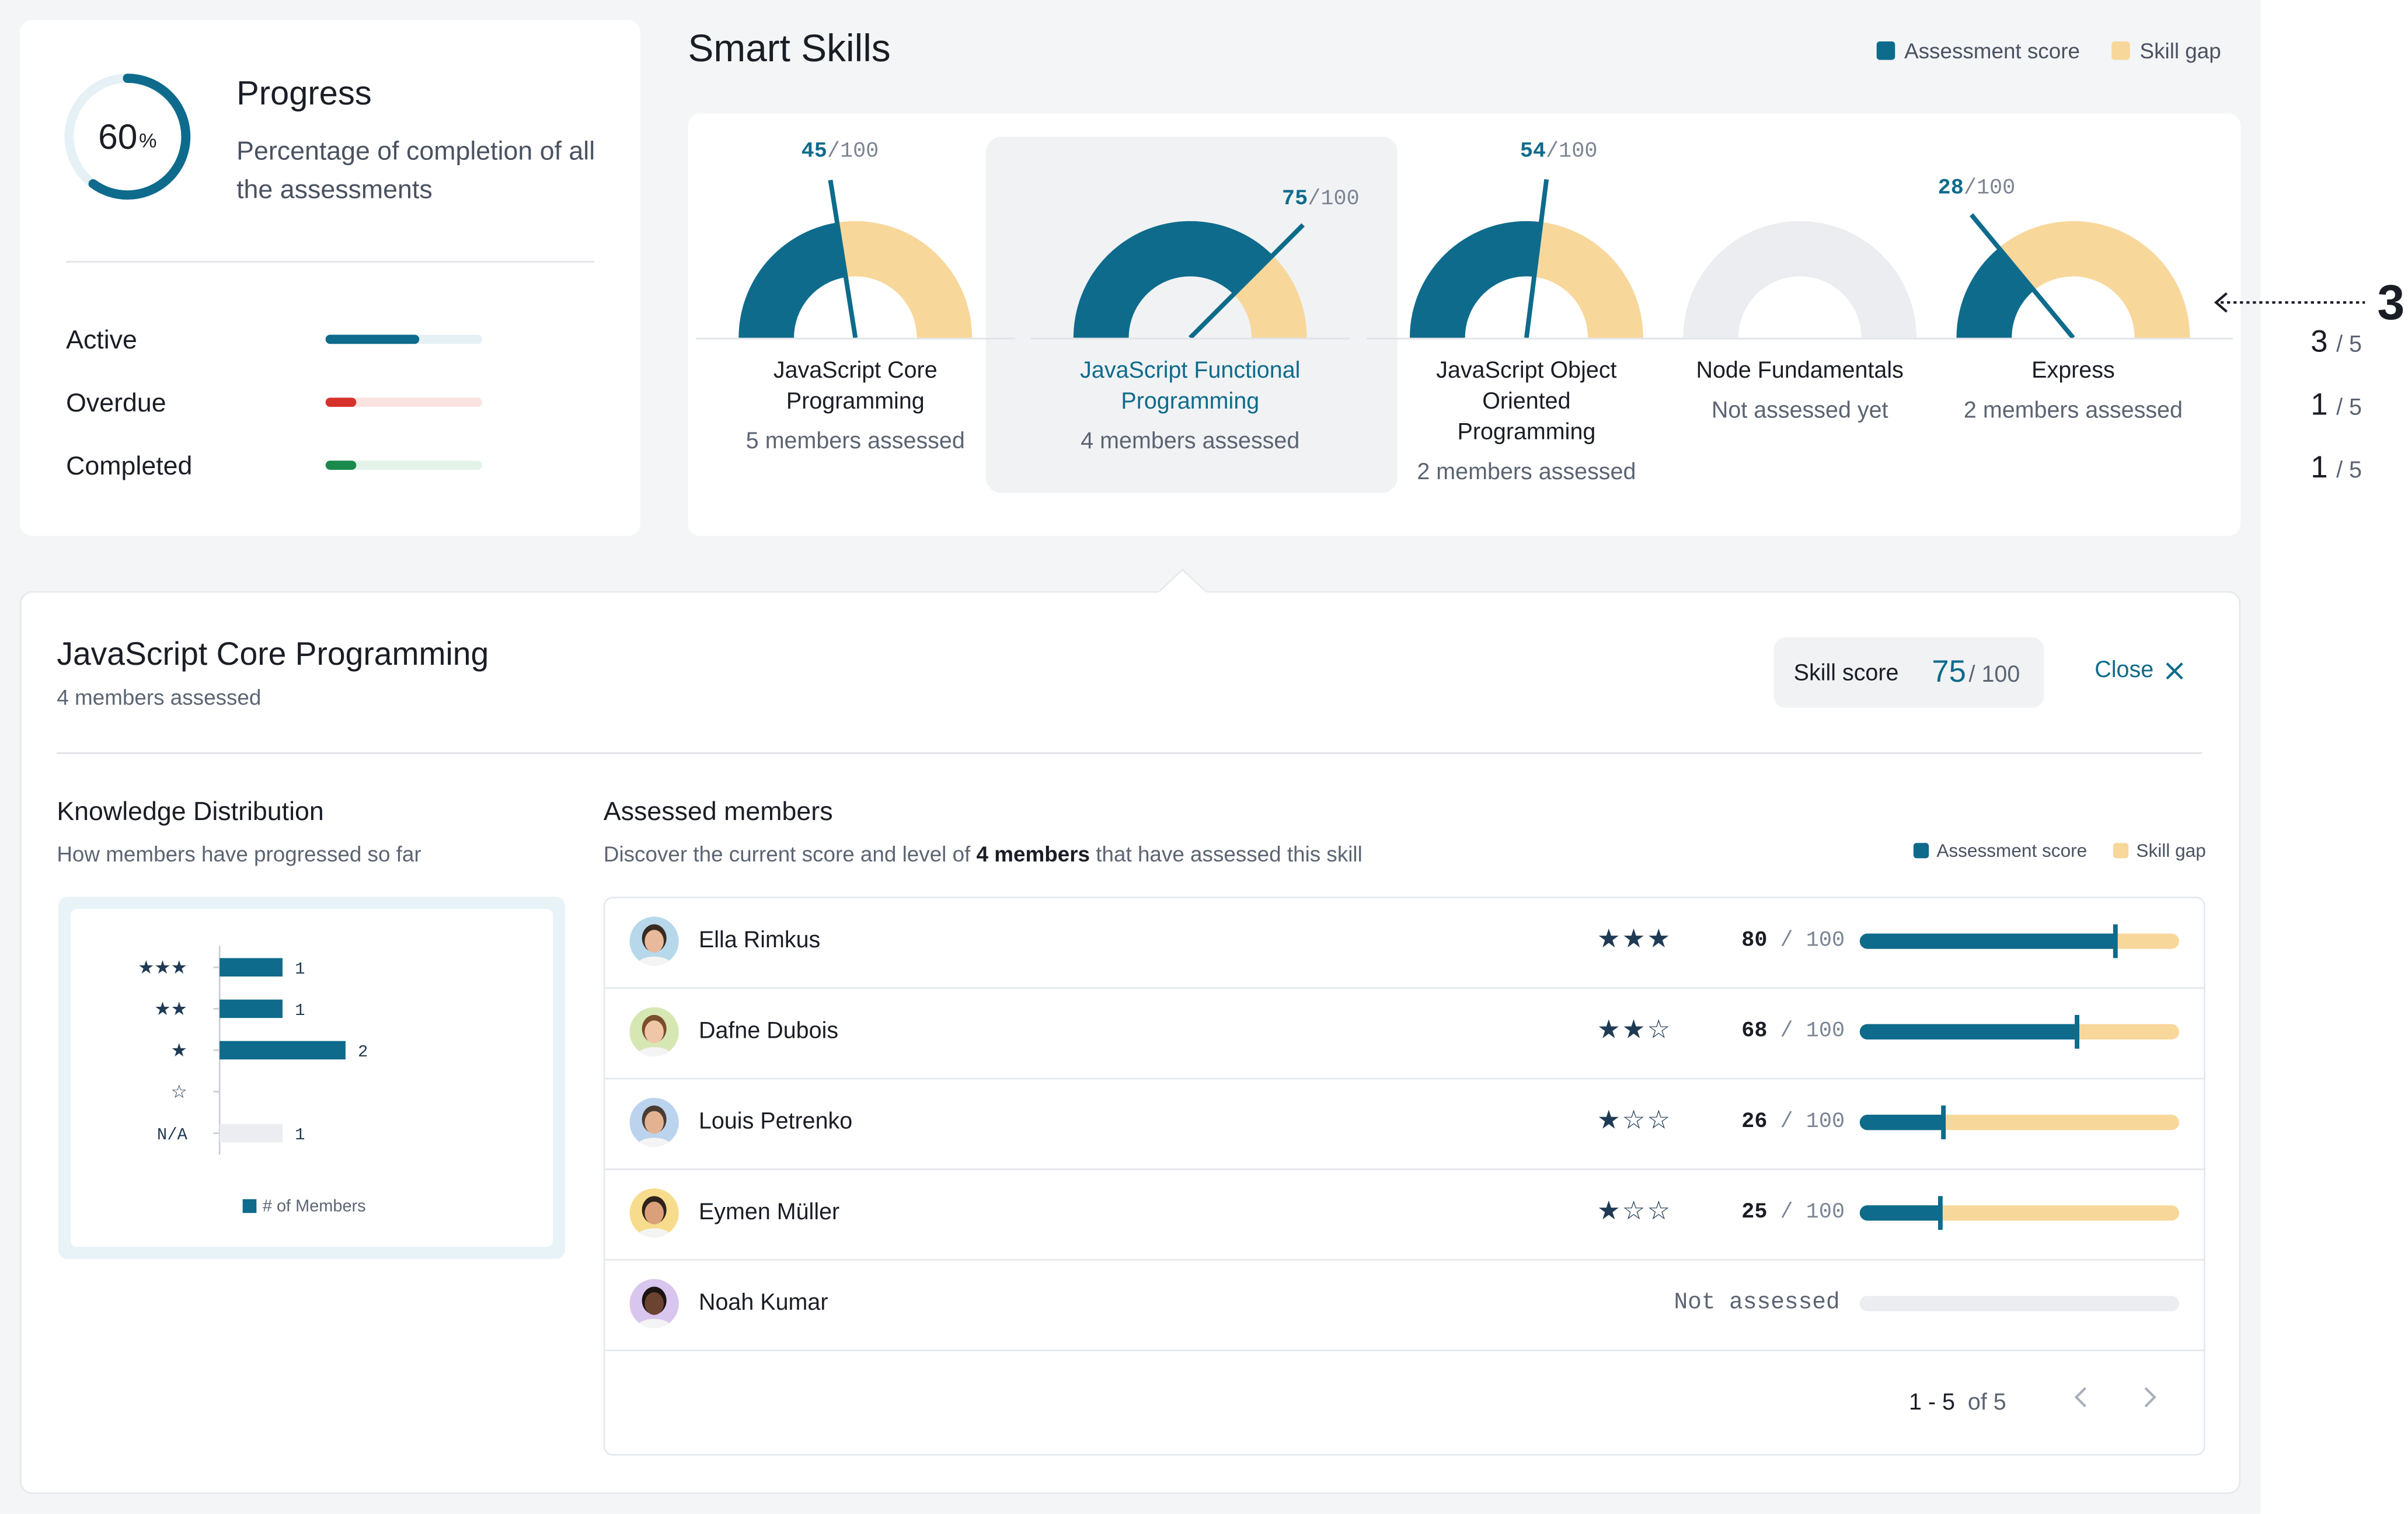  What do you see at coordinates (116, 403) in the screenshot?
I see `stat-label: Overdue` at bounding box center [116, 403].